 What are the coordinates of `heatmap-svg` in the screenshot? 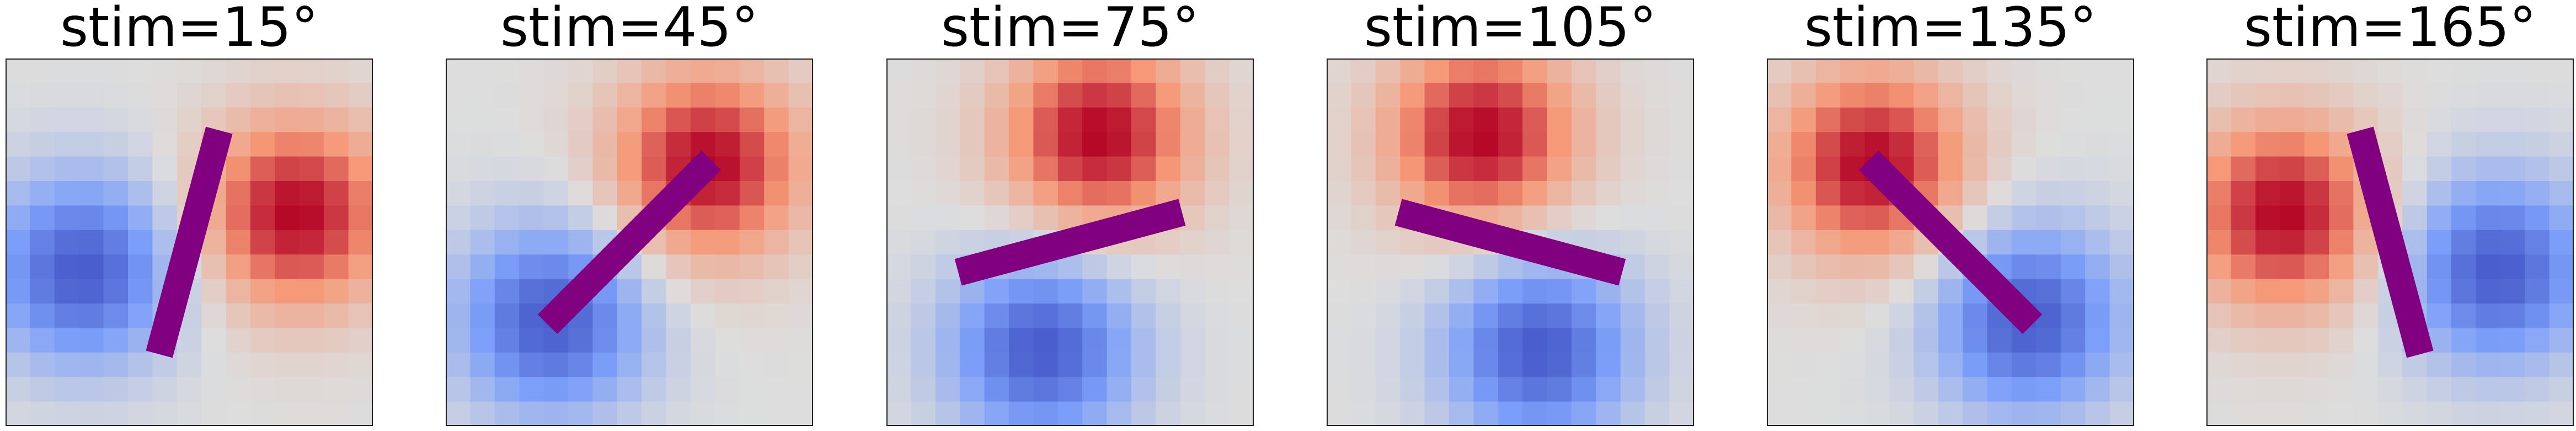 It's located at (1070, 242).